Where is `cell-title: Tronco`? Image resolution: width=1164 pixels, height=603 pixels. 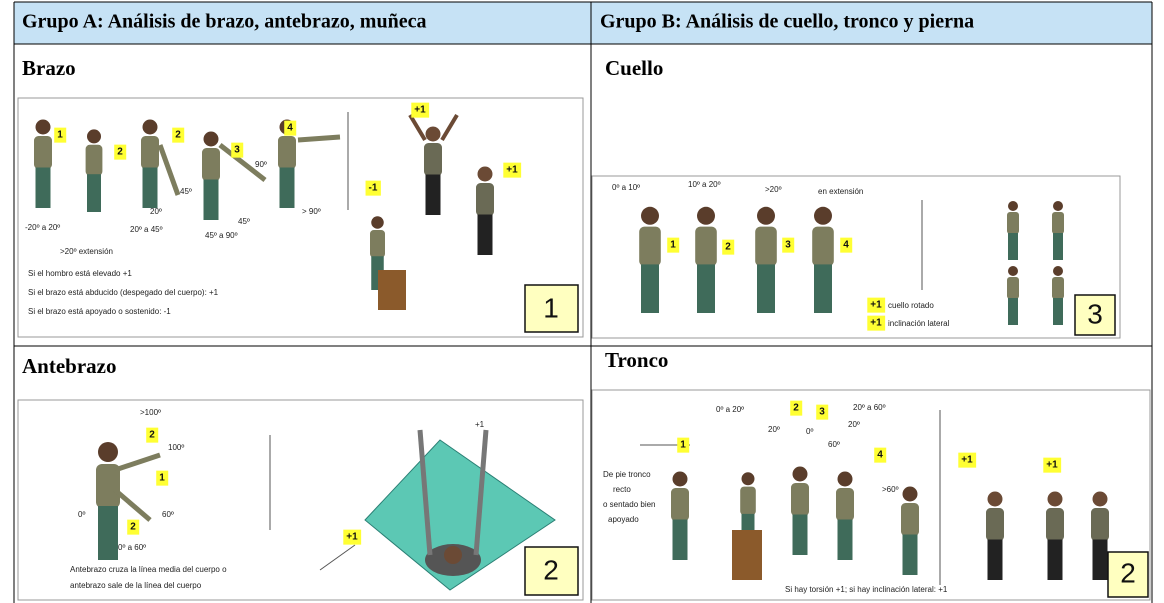 cell-title: Tronco is located at coordinates (636, 360).